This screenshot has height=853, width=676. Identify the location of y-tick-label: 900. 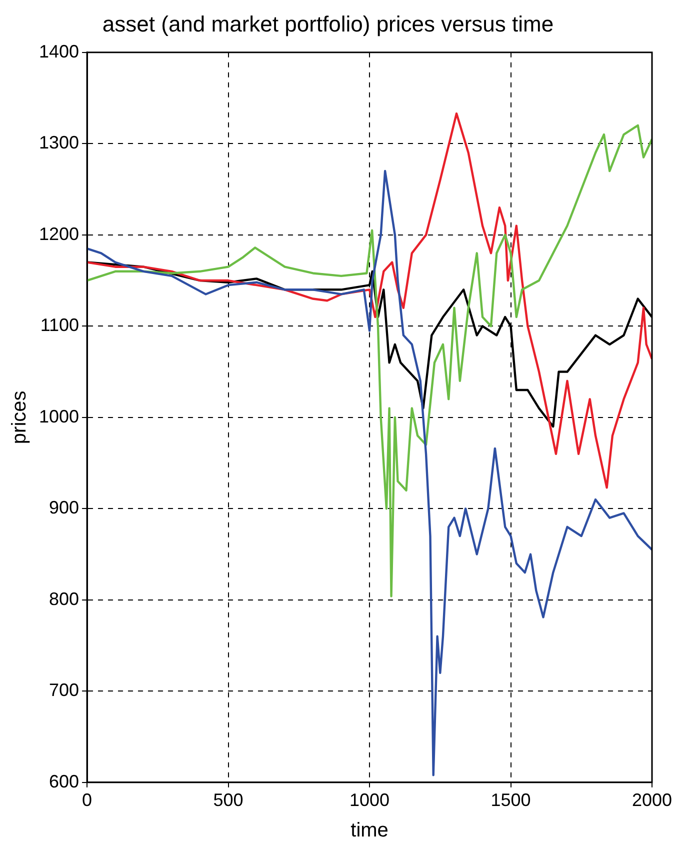
(64, 508).